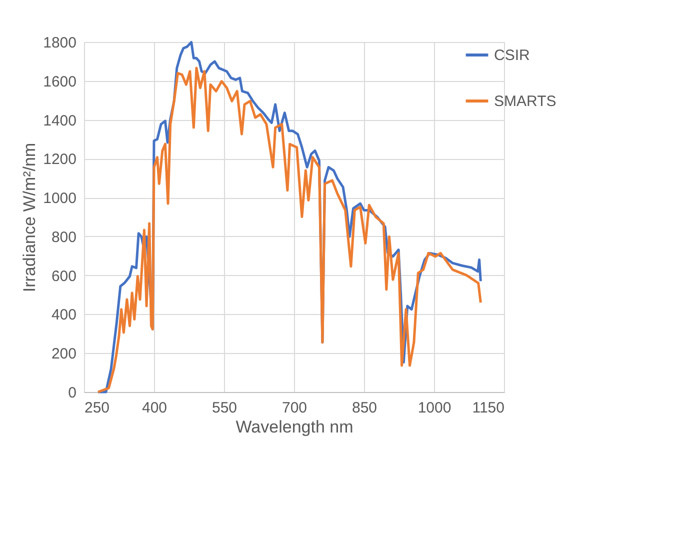 Image resolution: width=700 pixels, height=537 pixels. I want to click on x-tick-label: 1150, so click(488, 408).